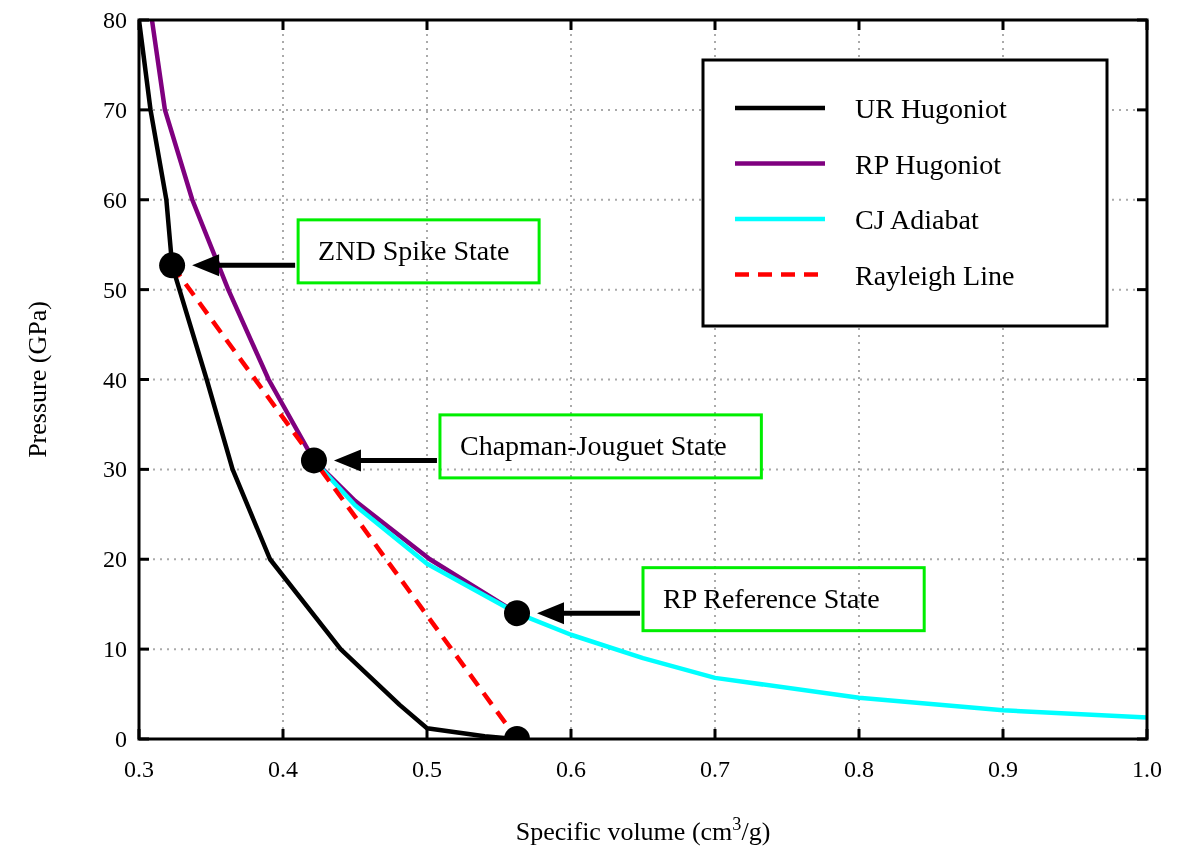  What do you see at coordinates (1003, 769) in the screenshot?
I see `x-tick-label: 0.9` at bounding box center [1003, 769].